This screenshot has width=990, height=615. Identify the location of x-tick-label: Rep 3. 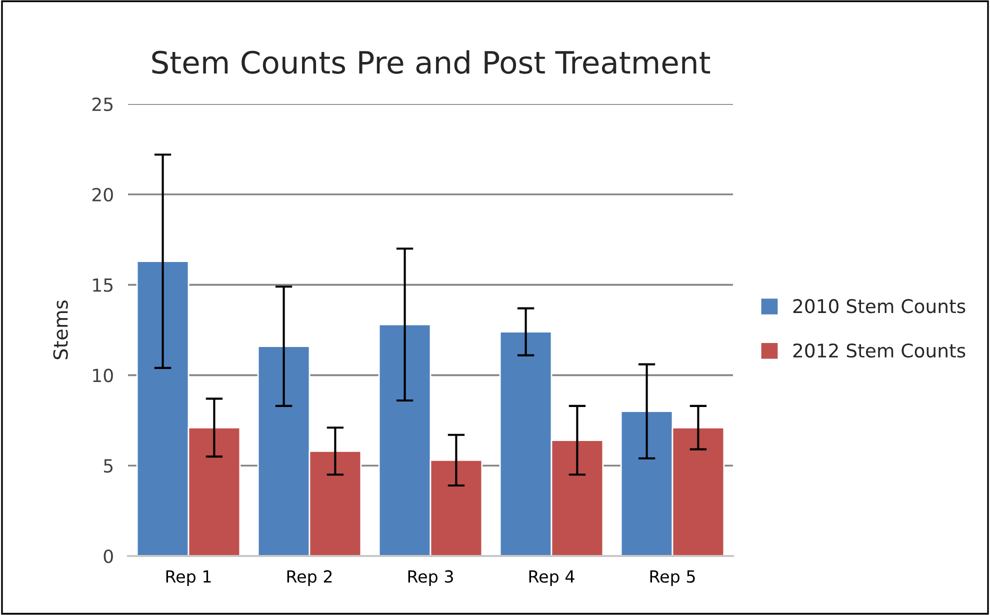
(430, 578).